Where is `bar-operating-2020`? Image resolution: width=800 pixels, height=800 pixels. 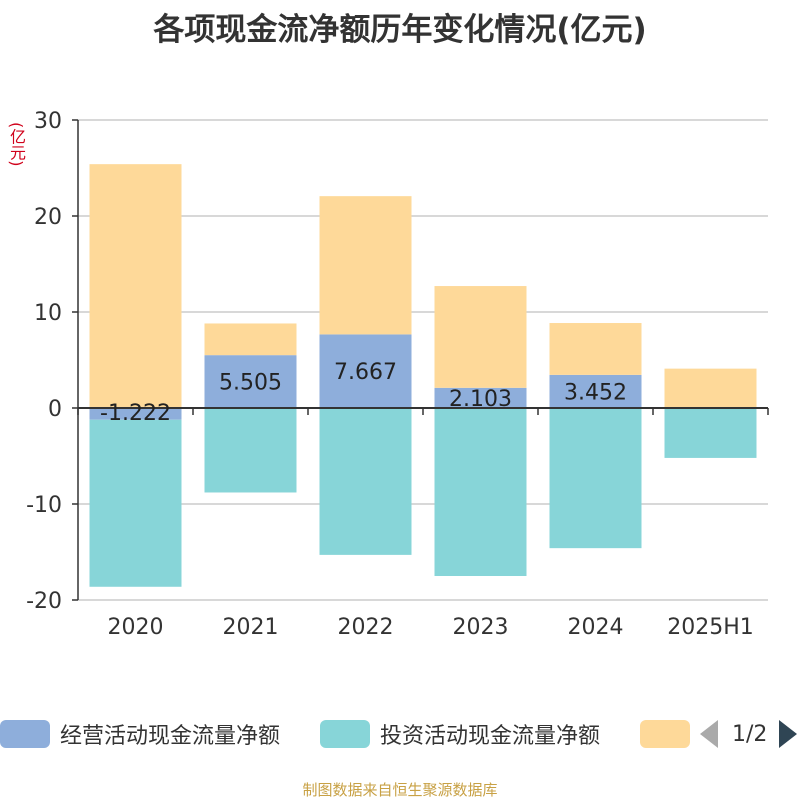 bar-operating-2020 is located at coordinates (135, 414).